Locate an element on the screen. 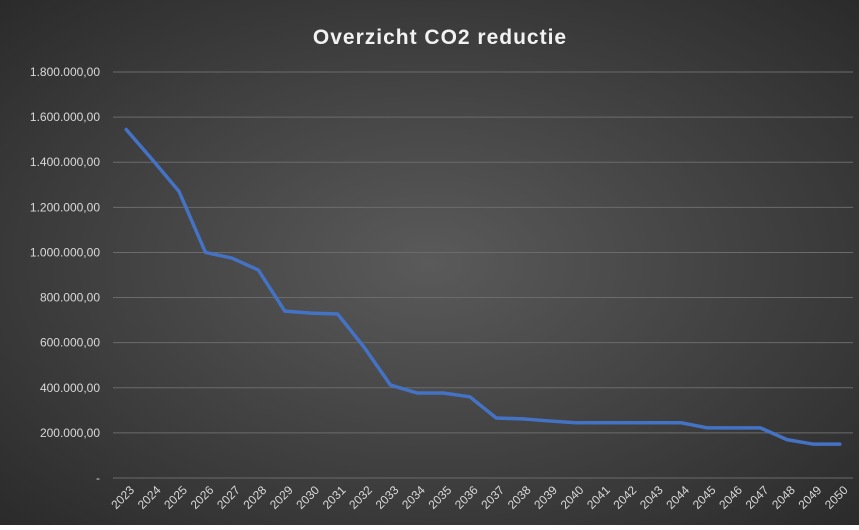  y-tick-label: 200.000,00 is located at coordinates (70, 433).